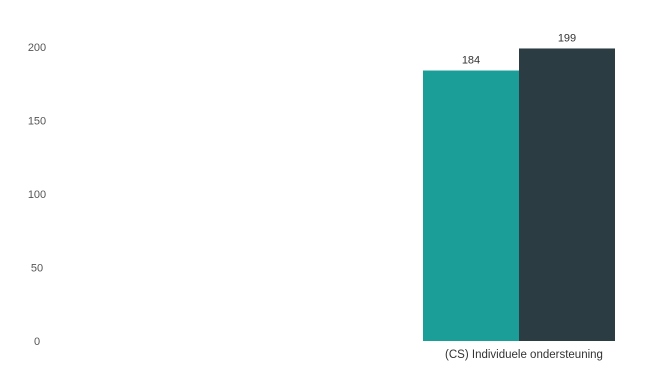 This screenshot has height=366, width=647. Describe the element at coordinates (37, 48) in the screenshot. I see `y-tick-label-200: 200` at that location.